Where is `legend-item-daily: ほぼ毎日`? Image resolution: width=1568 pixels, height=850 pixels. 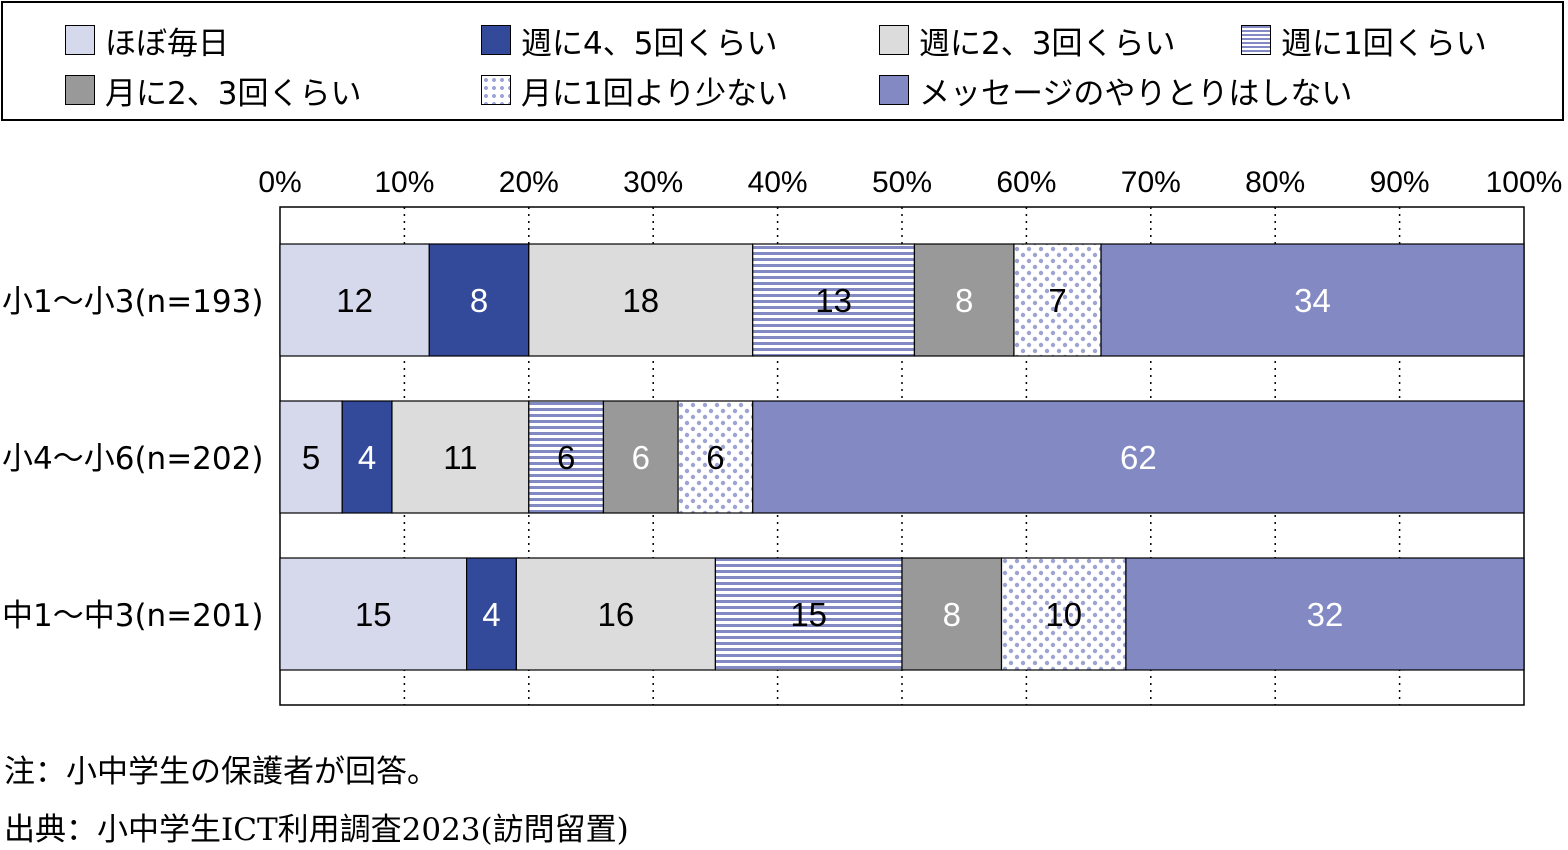
legend-item-daily: ほぼ毎日 is located at coordinates (147, 41).